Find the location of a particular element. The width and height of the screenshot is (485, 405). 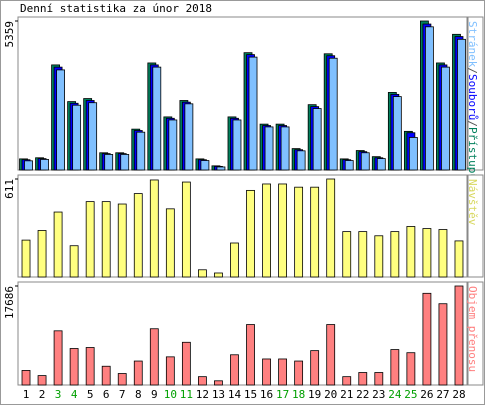

legend-entry: Souborů is located at coordinates (472, 97).